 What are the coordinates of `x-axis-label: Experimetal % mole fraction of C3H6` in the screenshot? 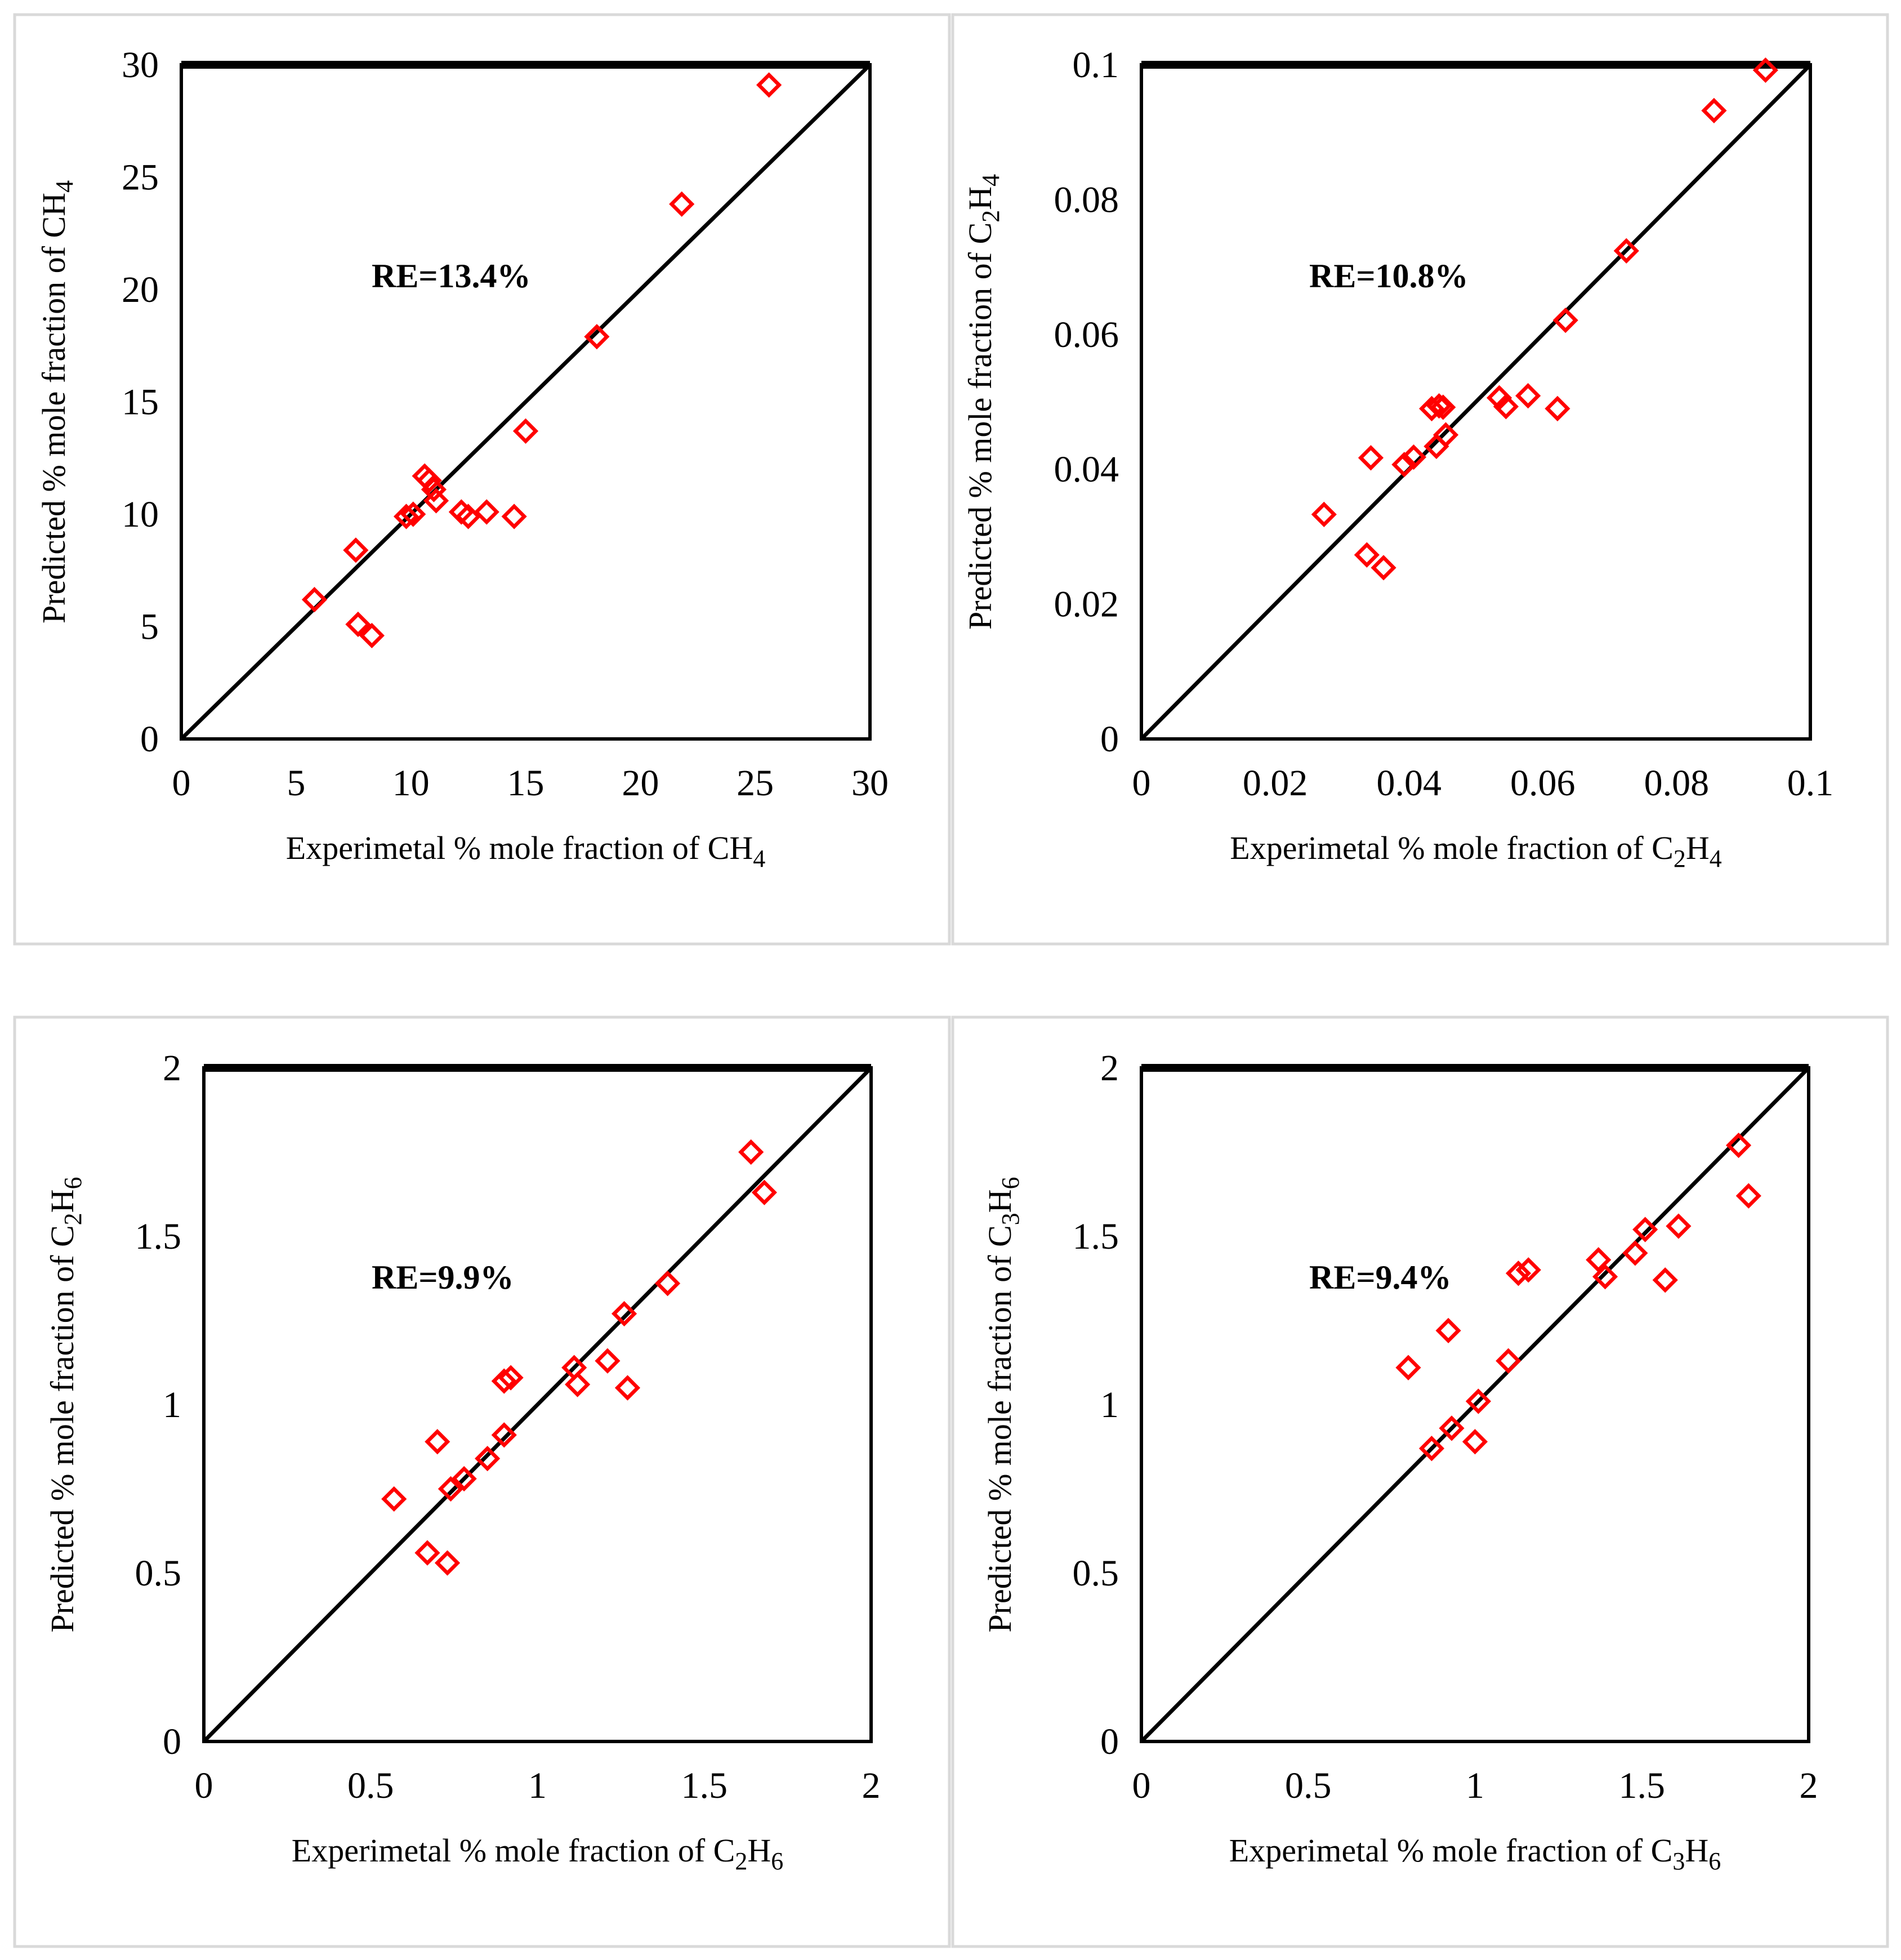 It's located at (1475, 1853).